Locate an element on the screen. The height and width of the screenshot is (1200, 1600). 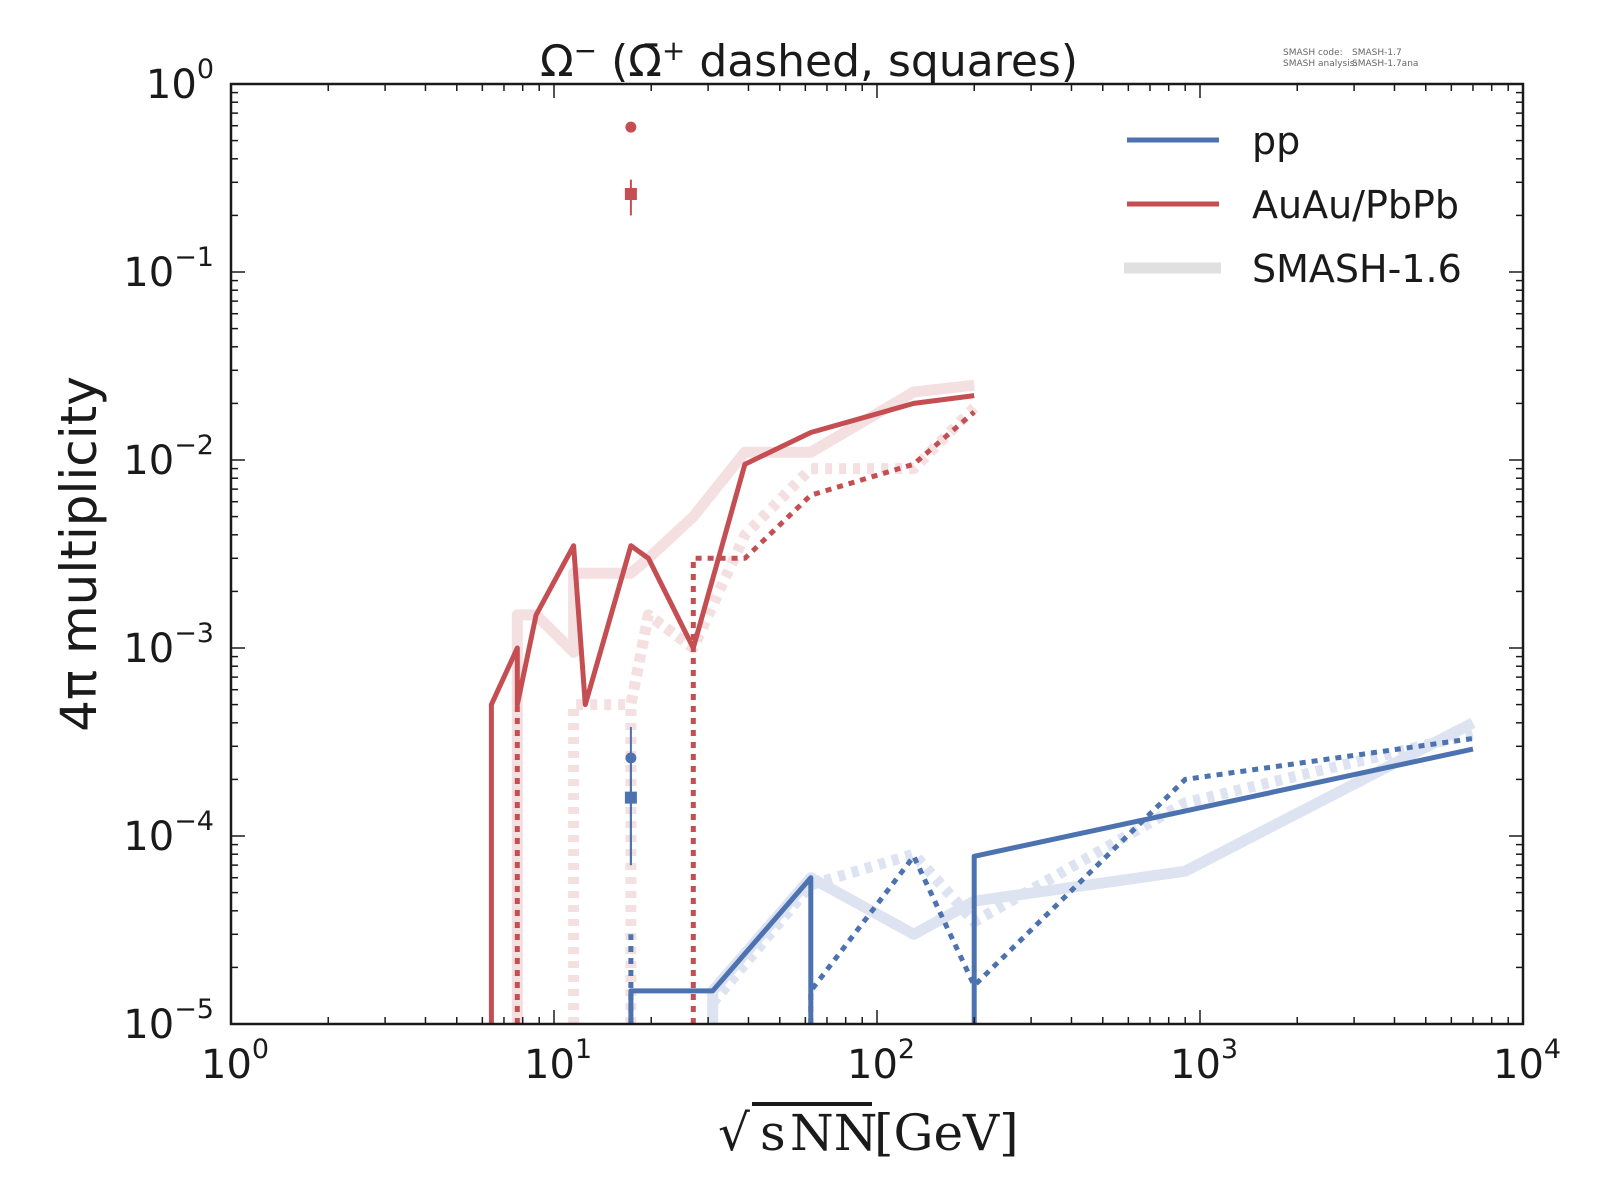
annotation-code-key: SMASH code: is located at coordinates (1313, 53).